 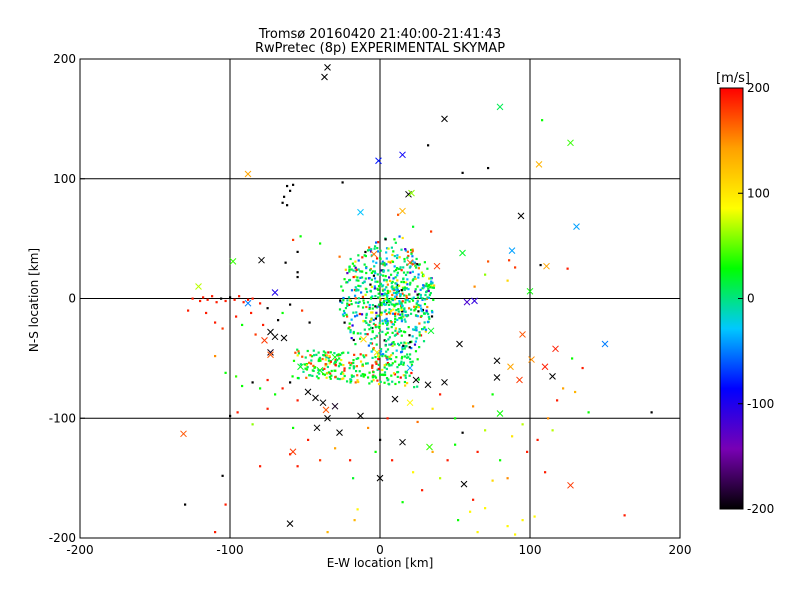 What do you see at coordinates (229, 550) in the screenshot?
I see `x-tick-label: -100` at bounding box center [229, 550].